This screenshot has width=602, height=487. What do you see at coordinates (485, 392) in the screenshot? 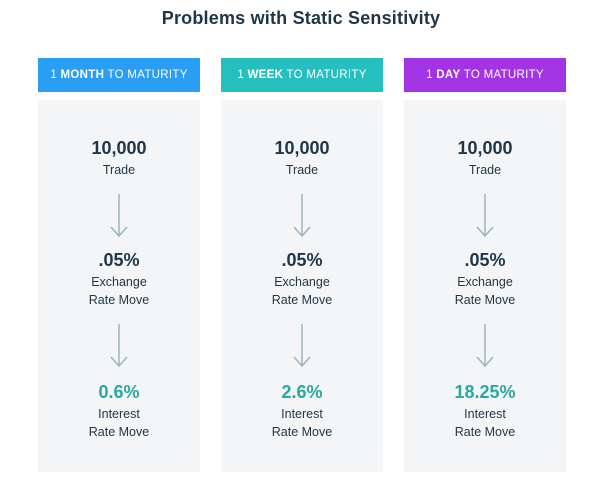
I see `interest-rate-value: 18.25%` at bounding box center [485, 392].